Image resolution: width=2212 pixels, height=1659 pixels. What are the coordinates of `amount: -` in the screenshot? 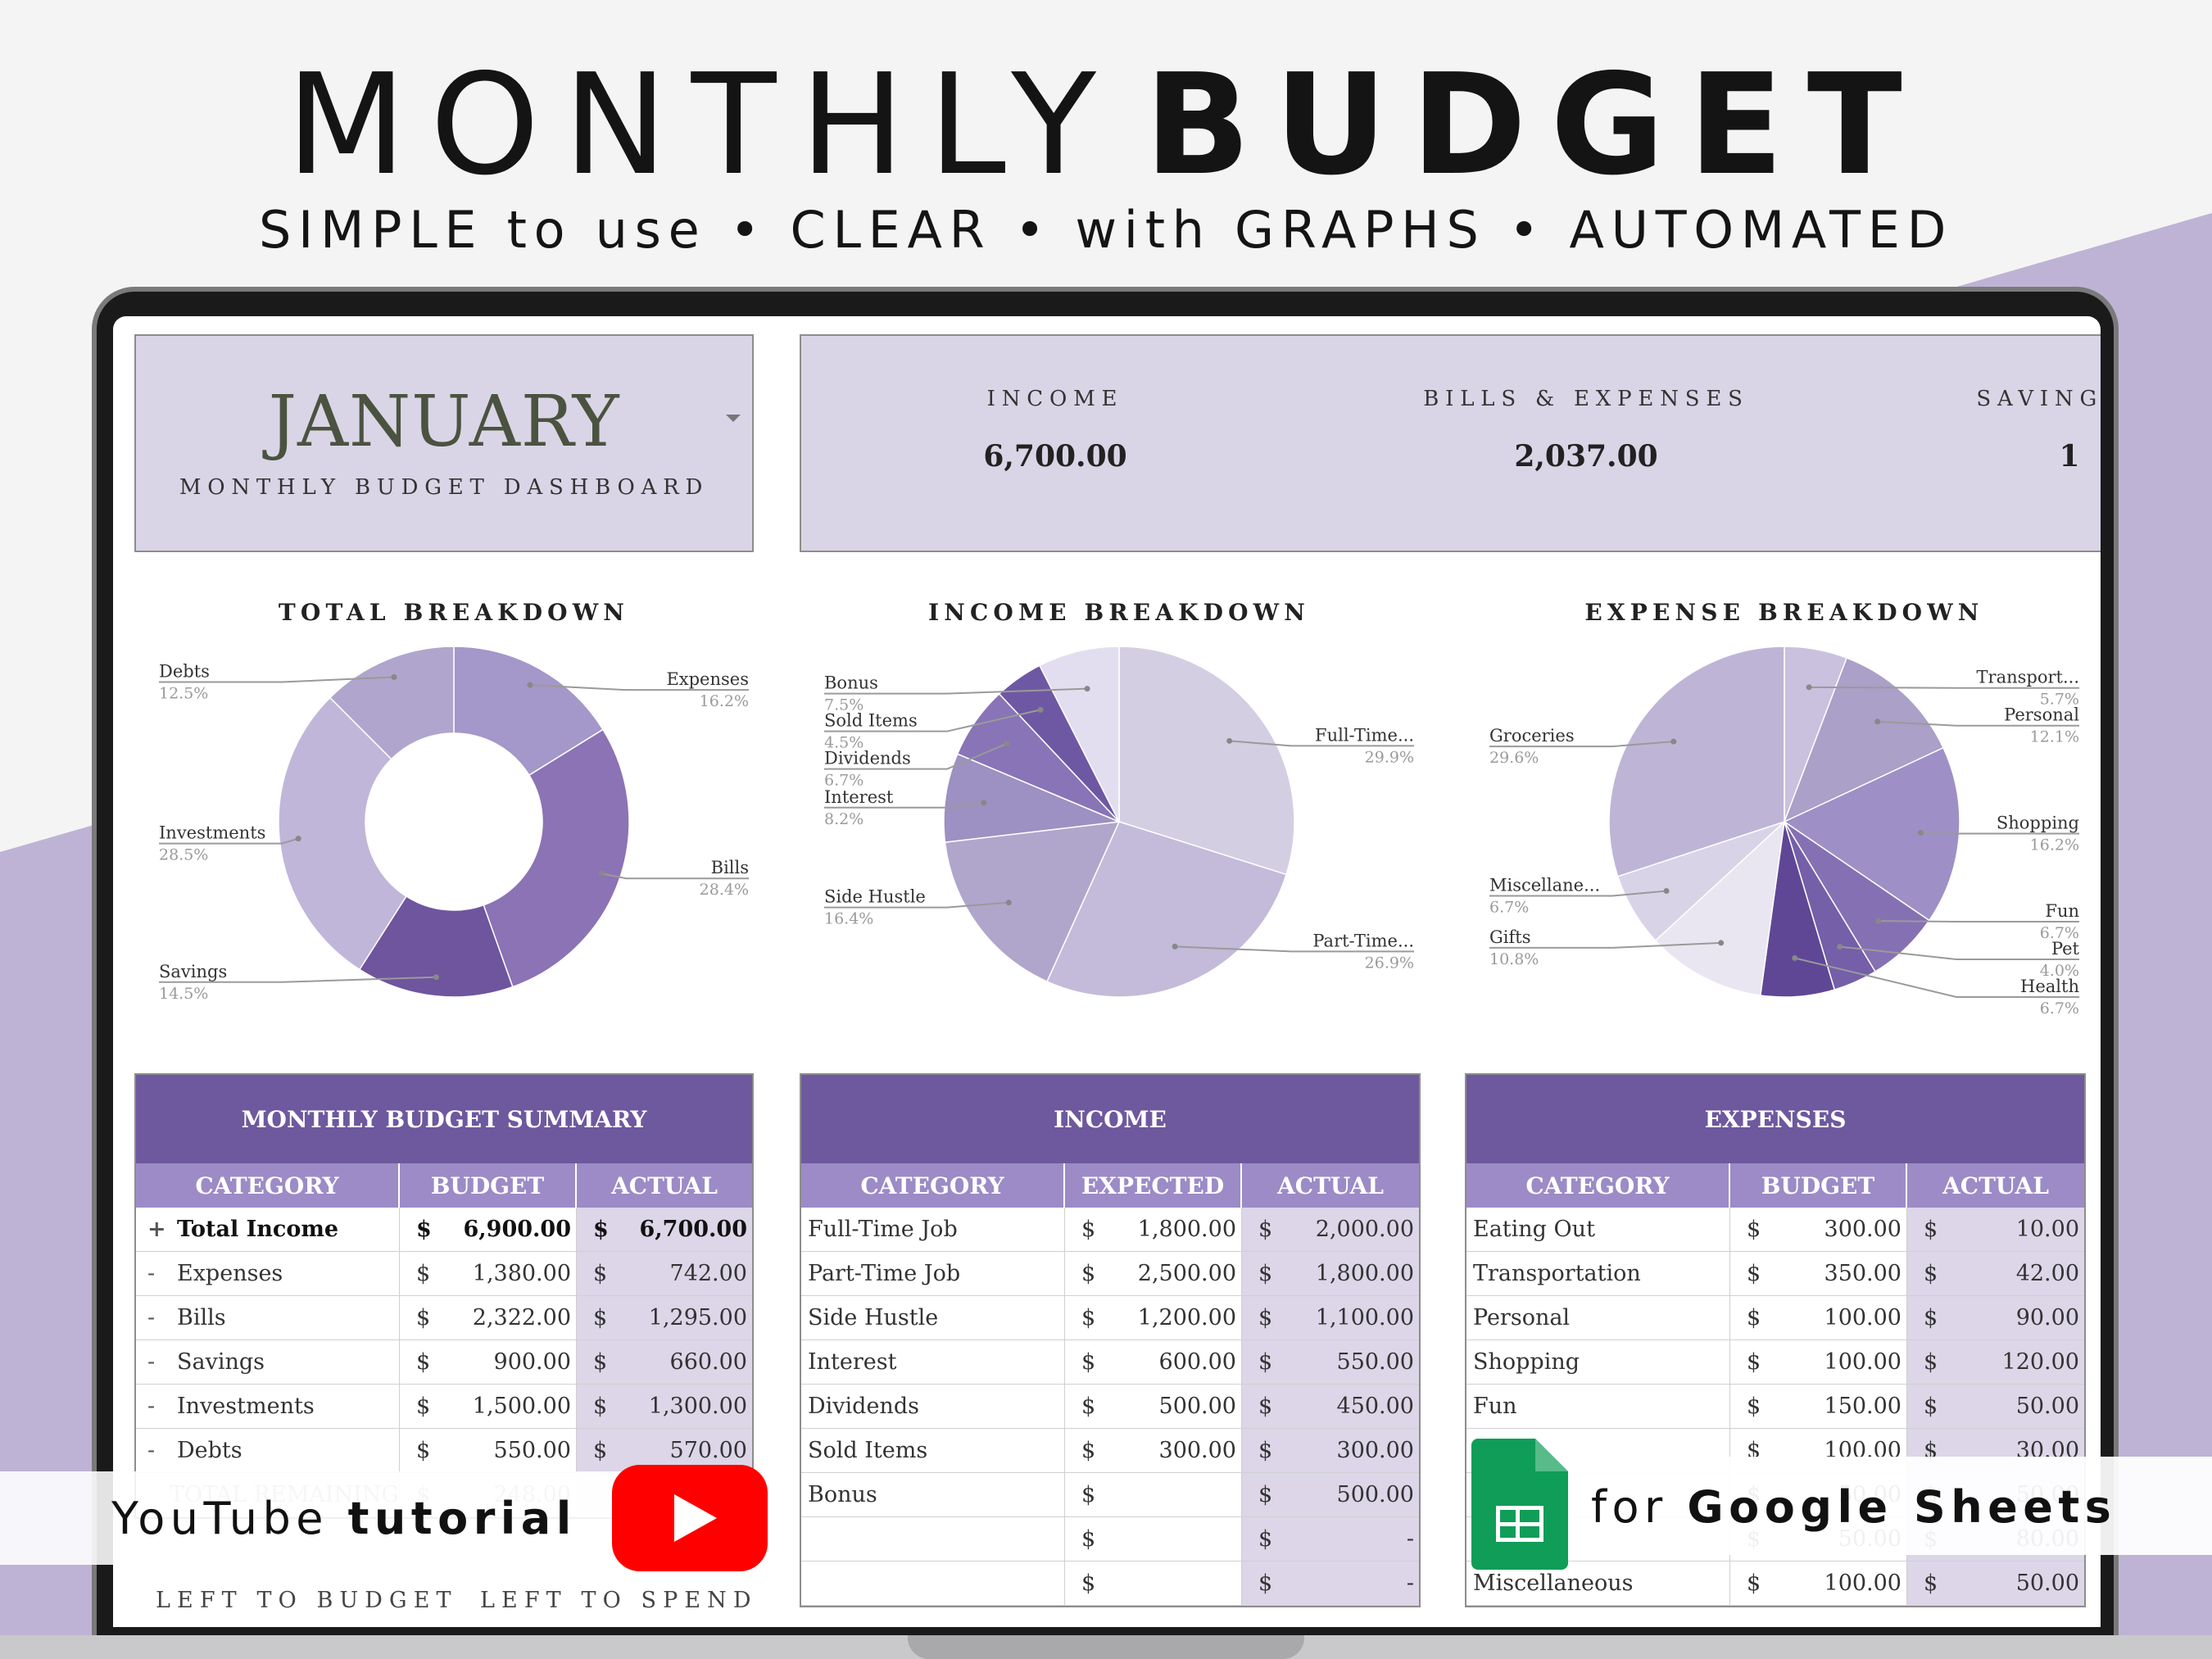 It's located at (1410, 1583).